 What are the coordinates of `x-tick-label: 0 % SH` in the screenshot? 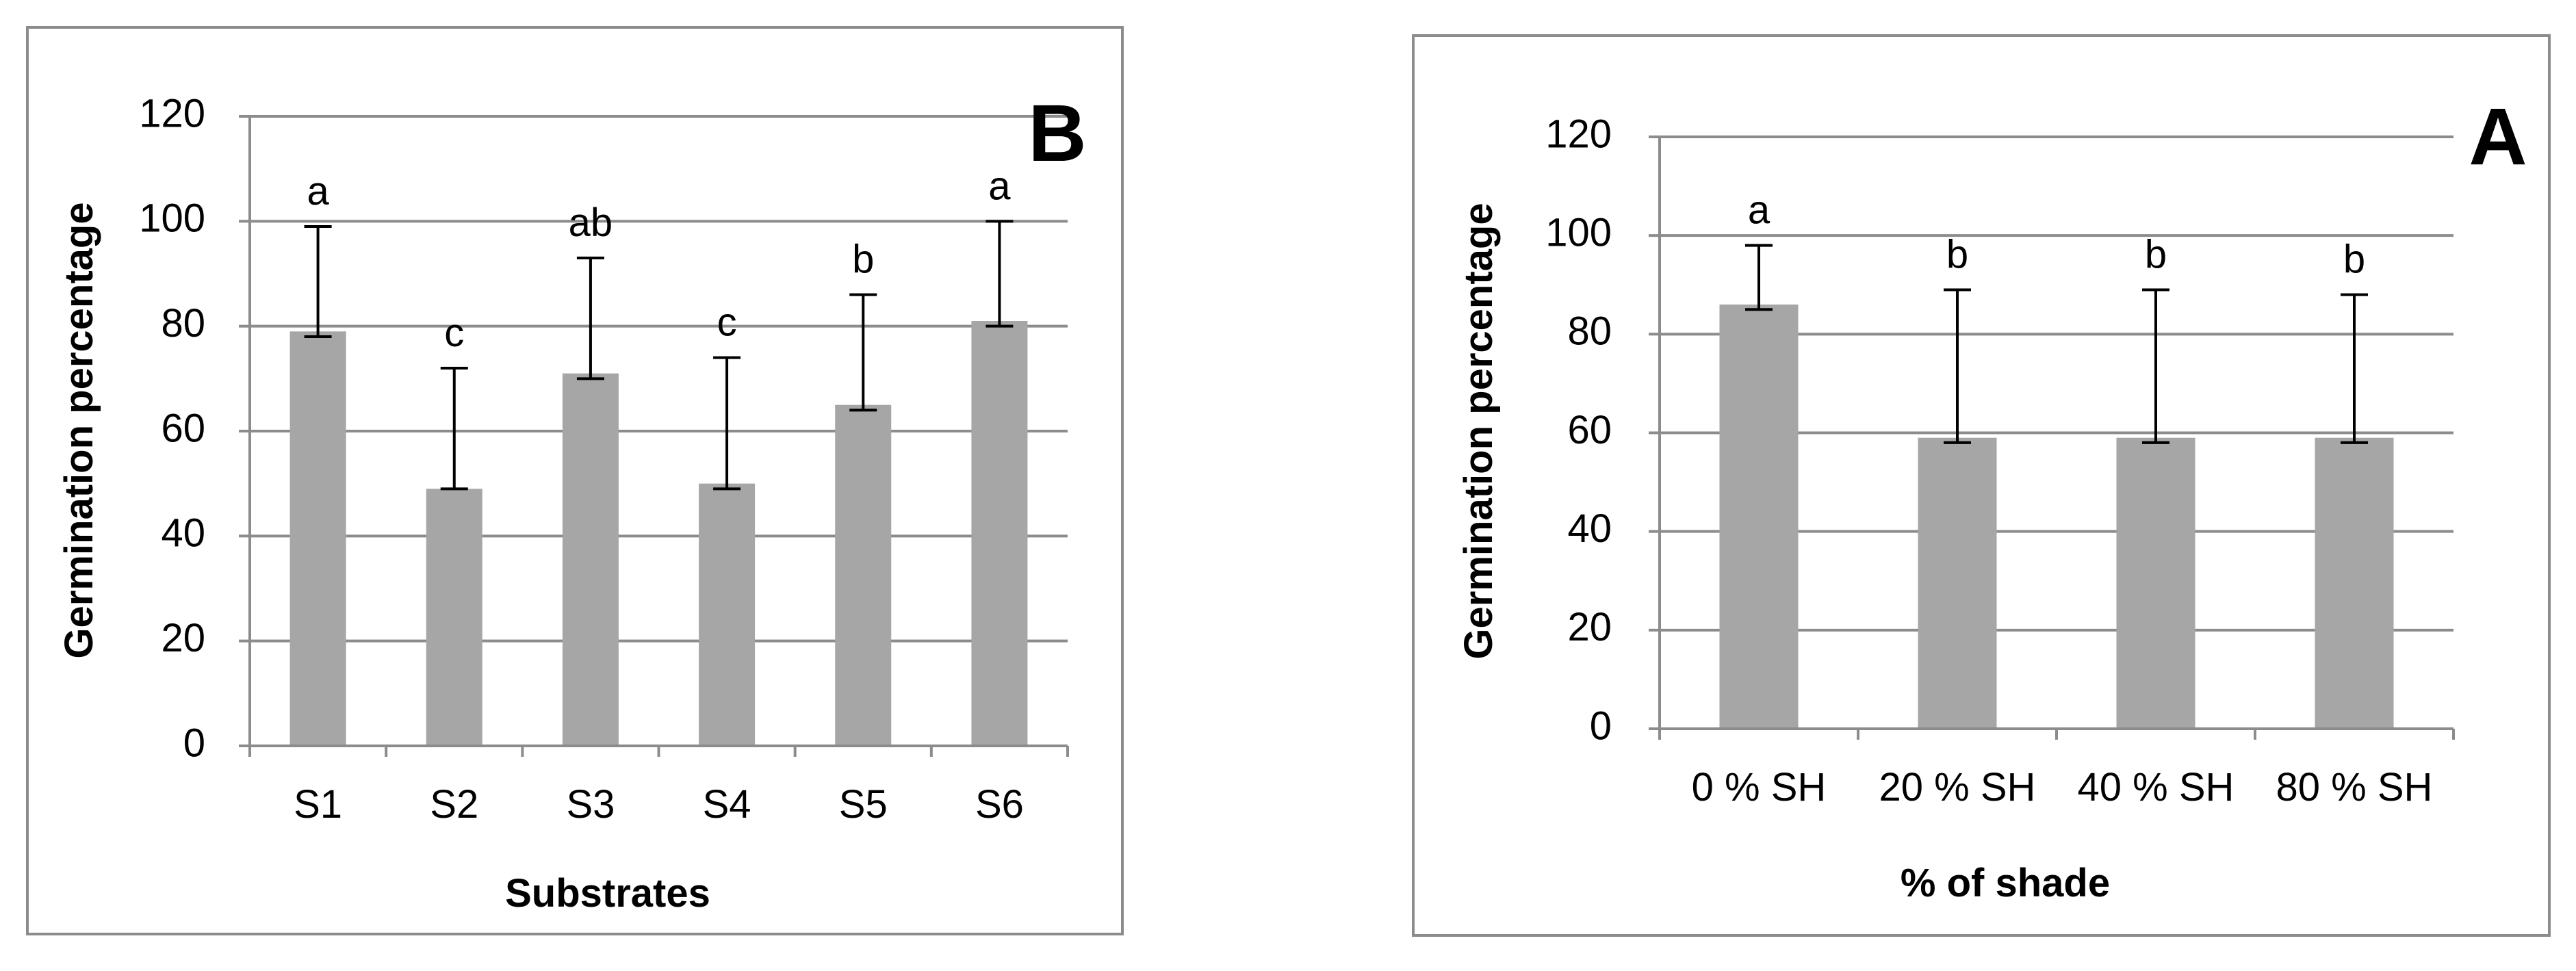 It's located at (1759, 787).